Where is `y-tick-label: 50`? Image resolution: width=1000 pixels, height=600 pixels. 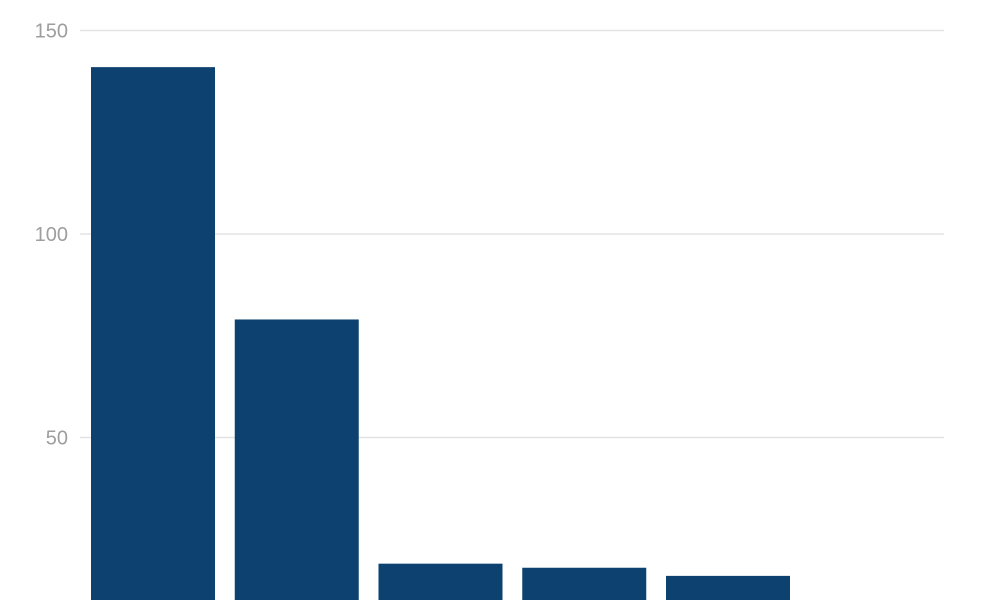 y-tick-label: 50 is located at coordinates (57, 439).